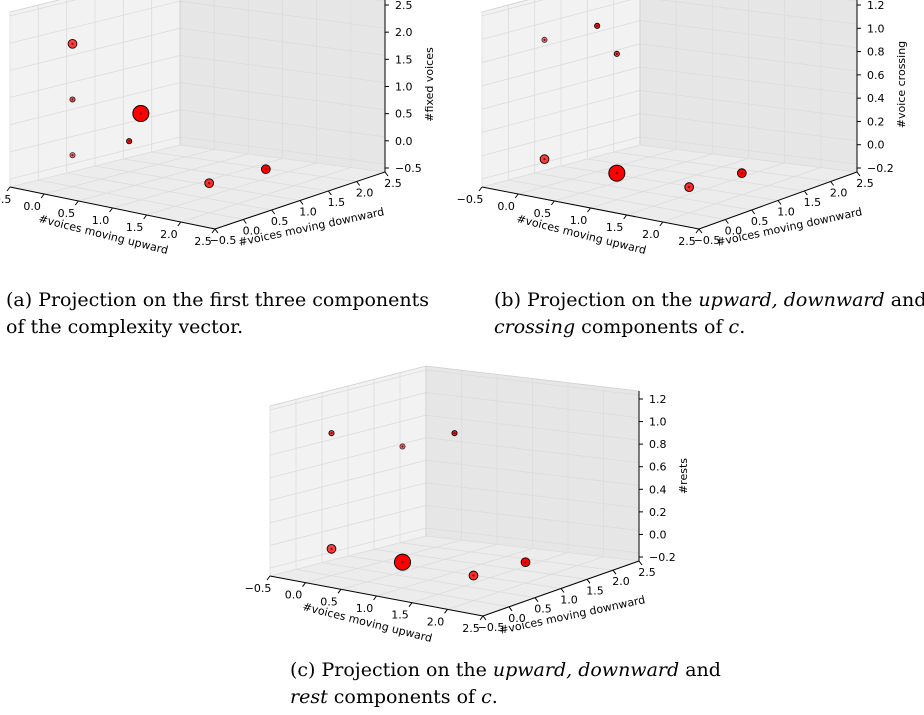 The width and height of the screenshot is (924, 715). I want to click on z-tick-label: 0.5, so click(404, 114).